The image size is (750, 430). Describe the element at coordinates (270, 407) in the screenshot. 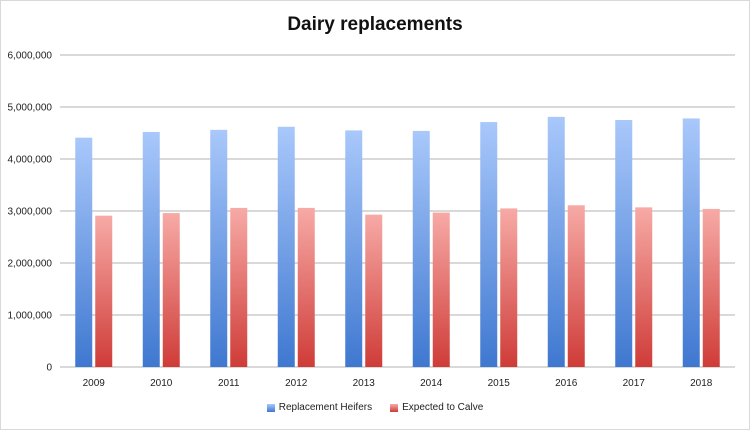

I see `legend-swatch-blue` at that location.